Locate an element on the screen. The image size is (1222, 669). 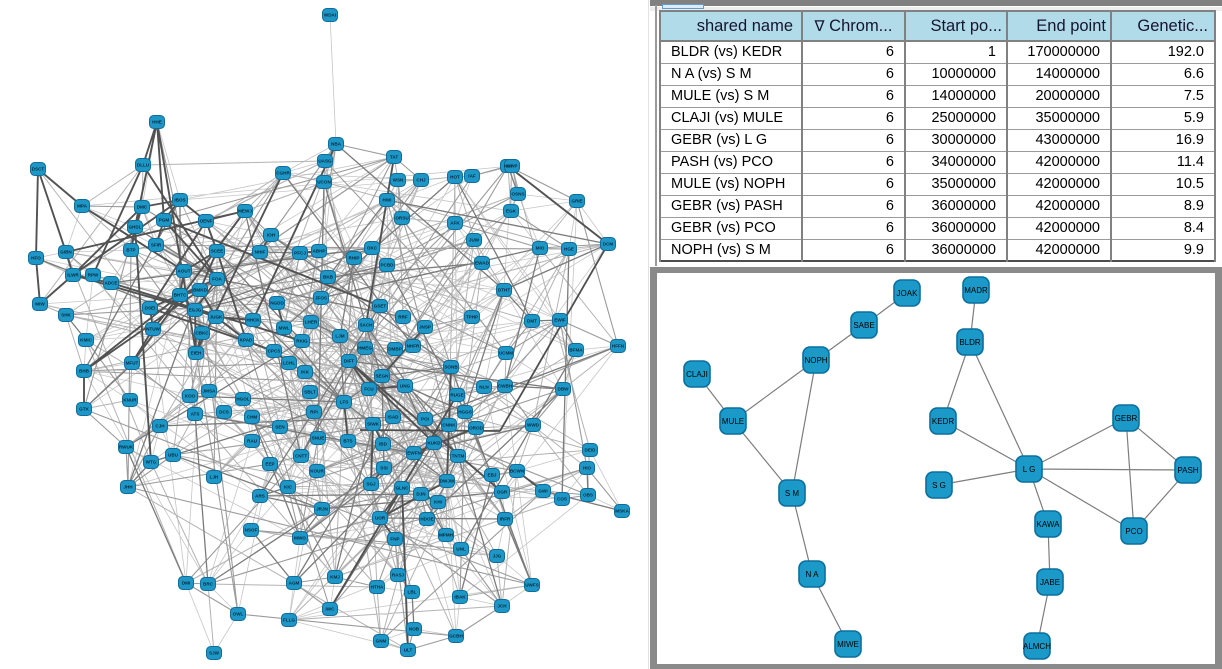
svg-text: JOAK is located at coordinates (908, 293).